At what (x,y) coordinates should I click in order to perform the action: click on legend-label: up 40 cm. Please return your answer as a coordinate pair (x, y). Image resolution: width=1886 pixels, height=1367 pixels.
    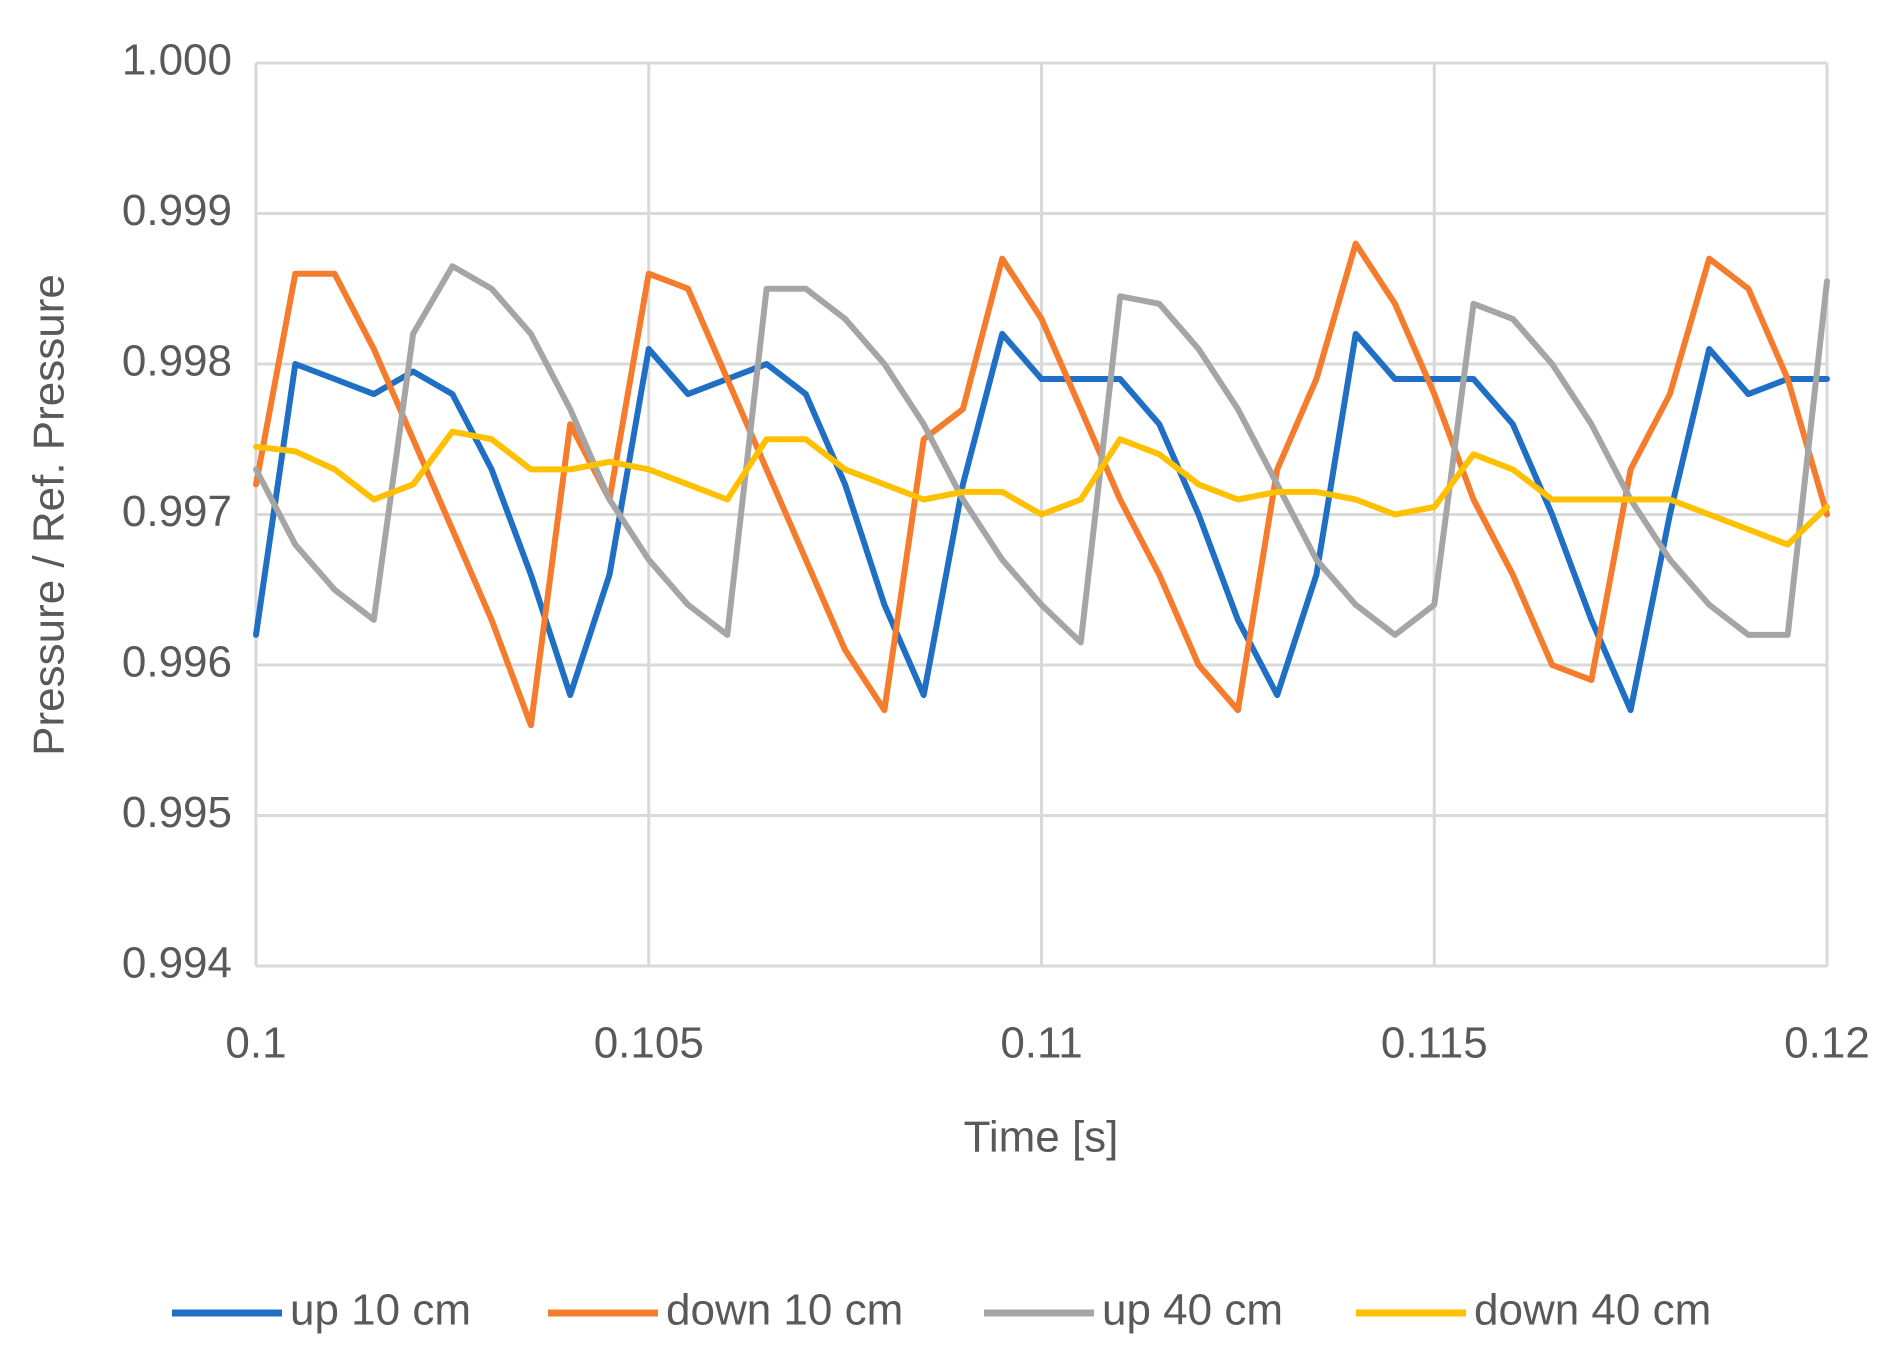
    Looking at the image, I should click on (1192, 1310).